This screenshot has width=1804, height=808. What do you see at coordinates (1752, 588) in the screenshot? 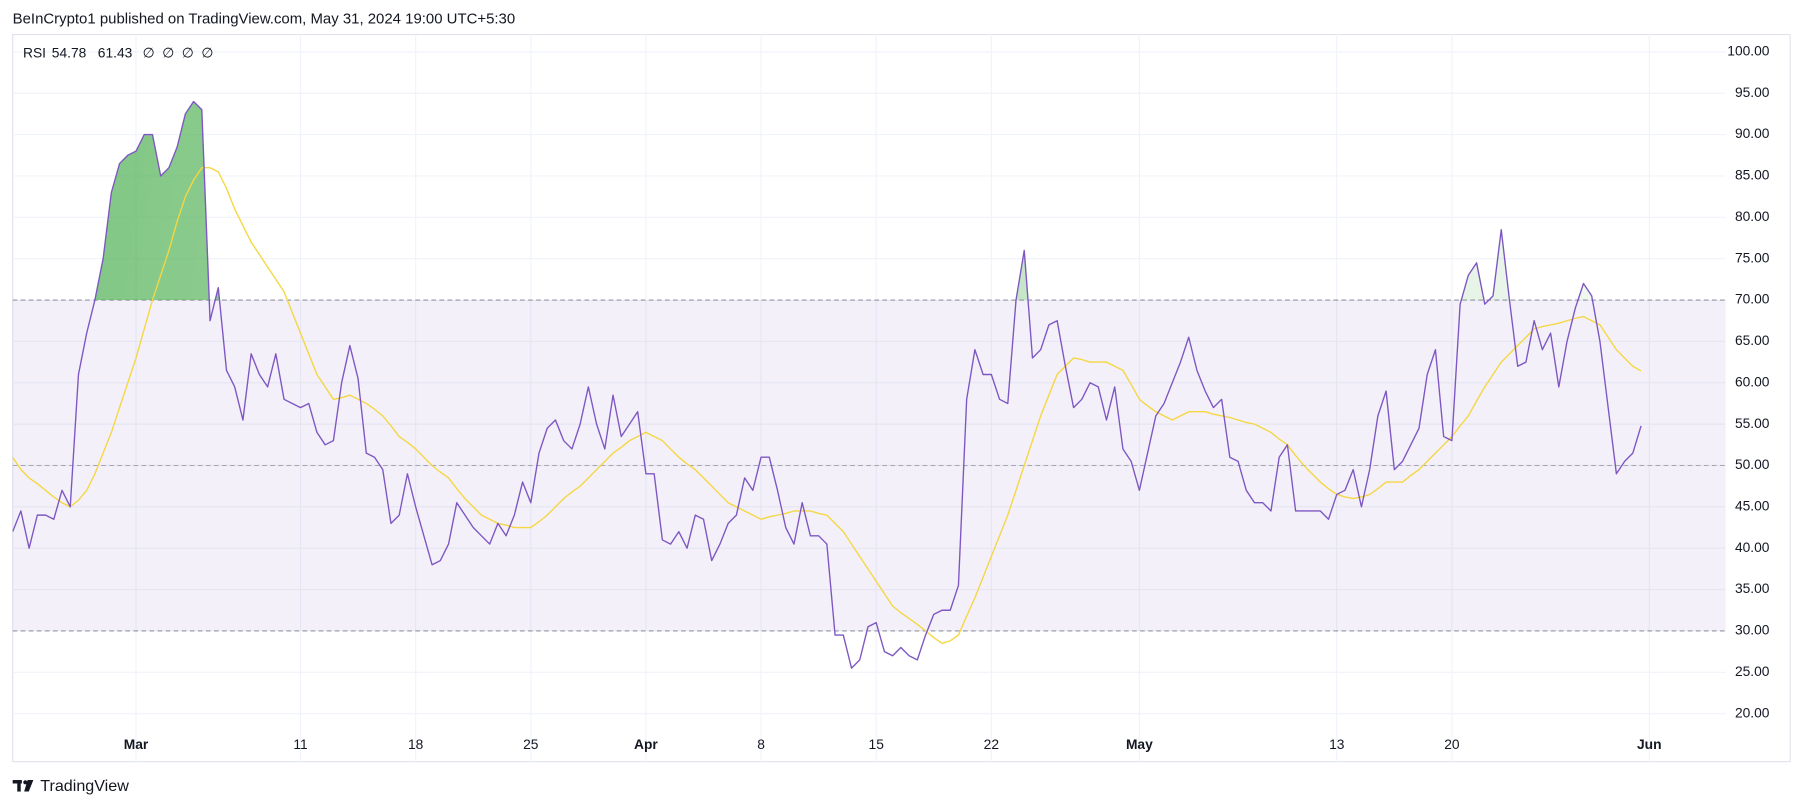
I see `y-tick-label: 35.00` at bounding box center [1752, 588].